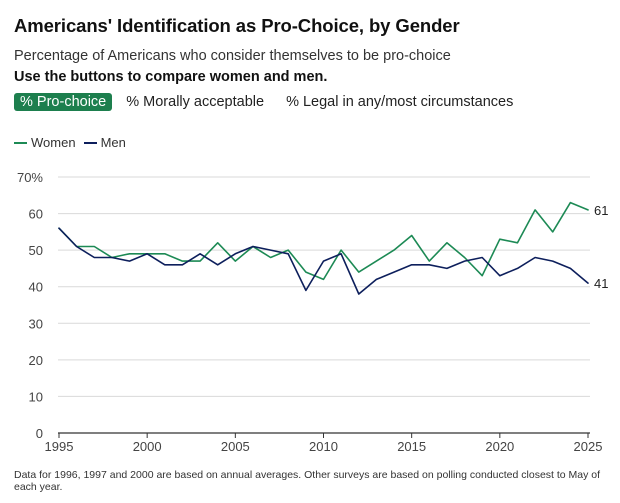 The image size is (620, 503). I want to click on y-tick-label: 0, so click(39, 433).